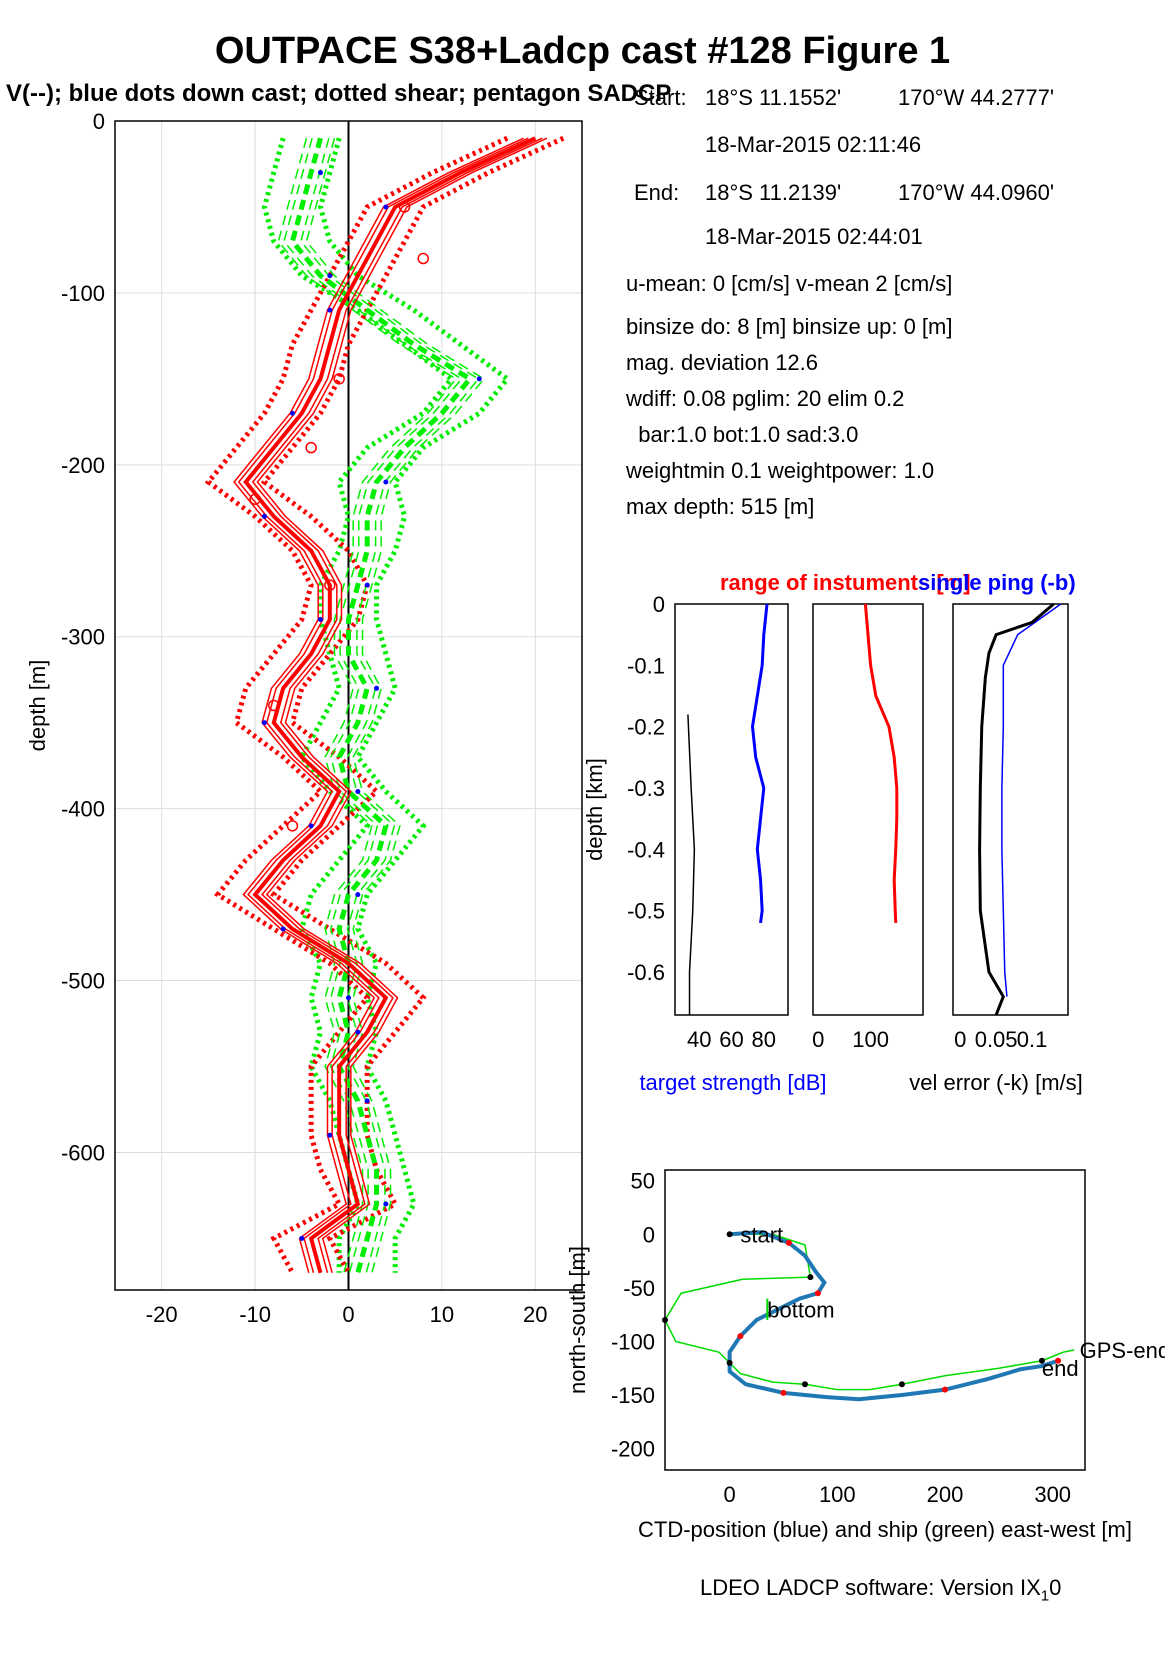 The width and height of the screenshot is (1165, 1679). What do you see at coordinates (997, 582) in the screenshot?
I see `single-ping-title: single ping (-b)` at bounding box center [997, 582].